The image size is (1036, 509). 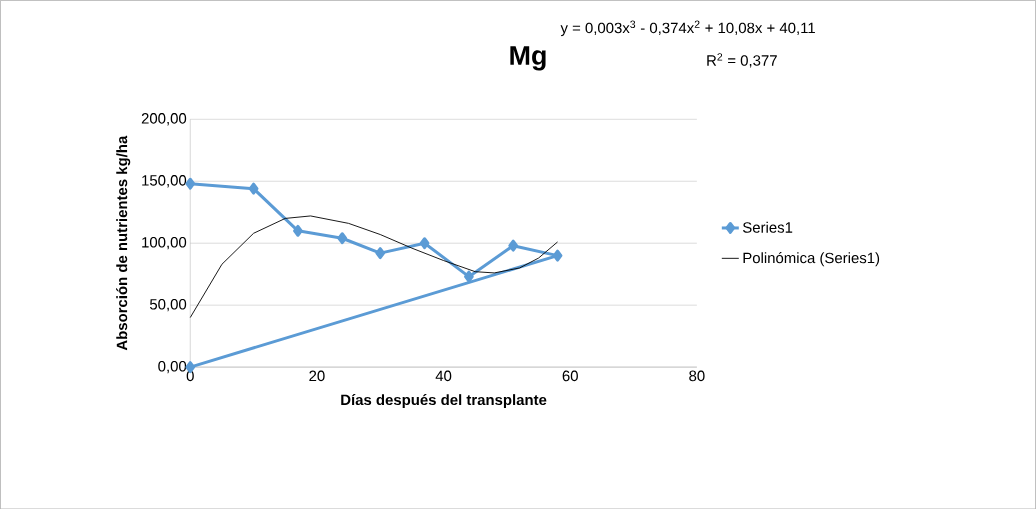 I want to click on x-tick-label: 60, so click(x=570, y=375).